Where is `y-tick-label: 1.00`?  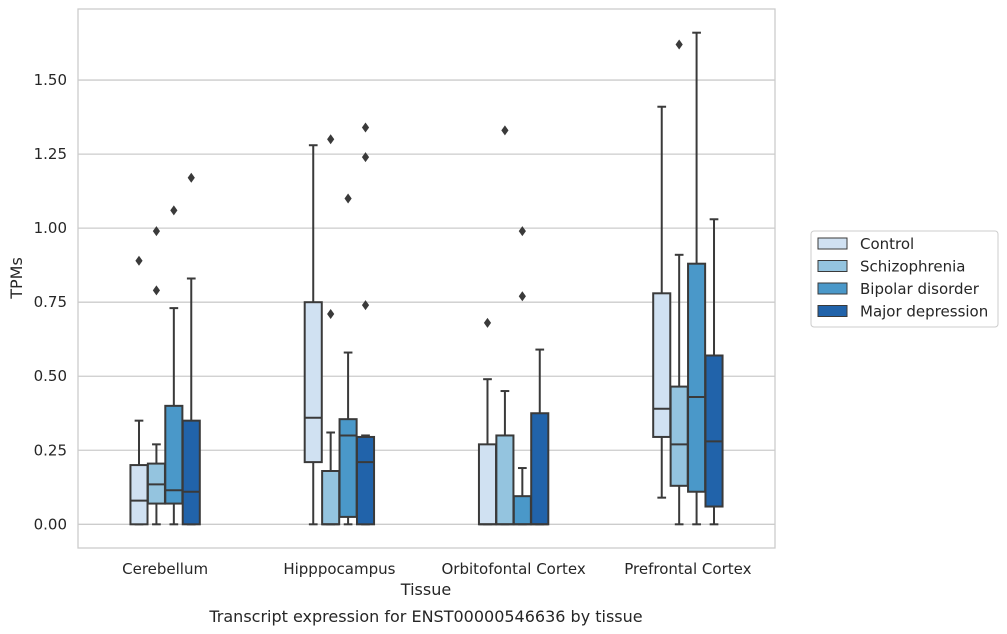 y-tick-label: 1.00 is located at coordinates (50, 228).